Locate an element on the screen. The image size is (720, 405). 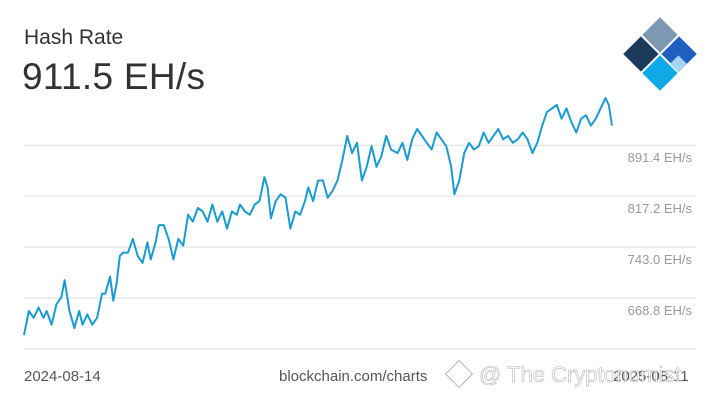
source-link: blockchain.com/charts is located at coordinates (353, 376).